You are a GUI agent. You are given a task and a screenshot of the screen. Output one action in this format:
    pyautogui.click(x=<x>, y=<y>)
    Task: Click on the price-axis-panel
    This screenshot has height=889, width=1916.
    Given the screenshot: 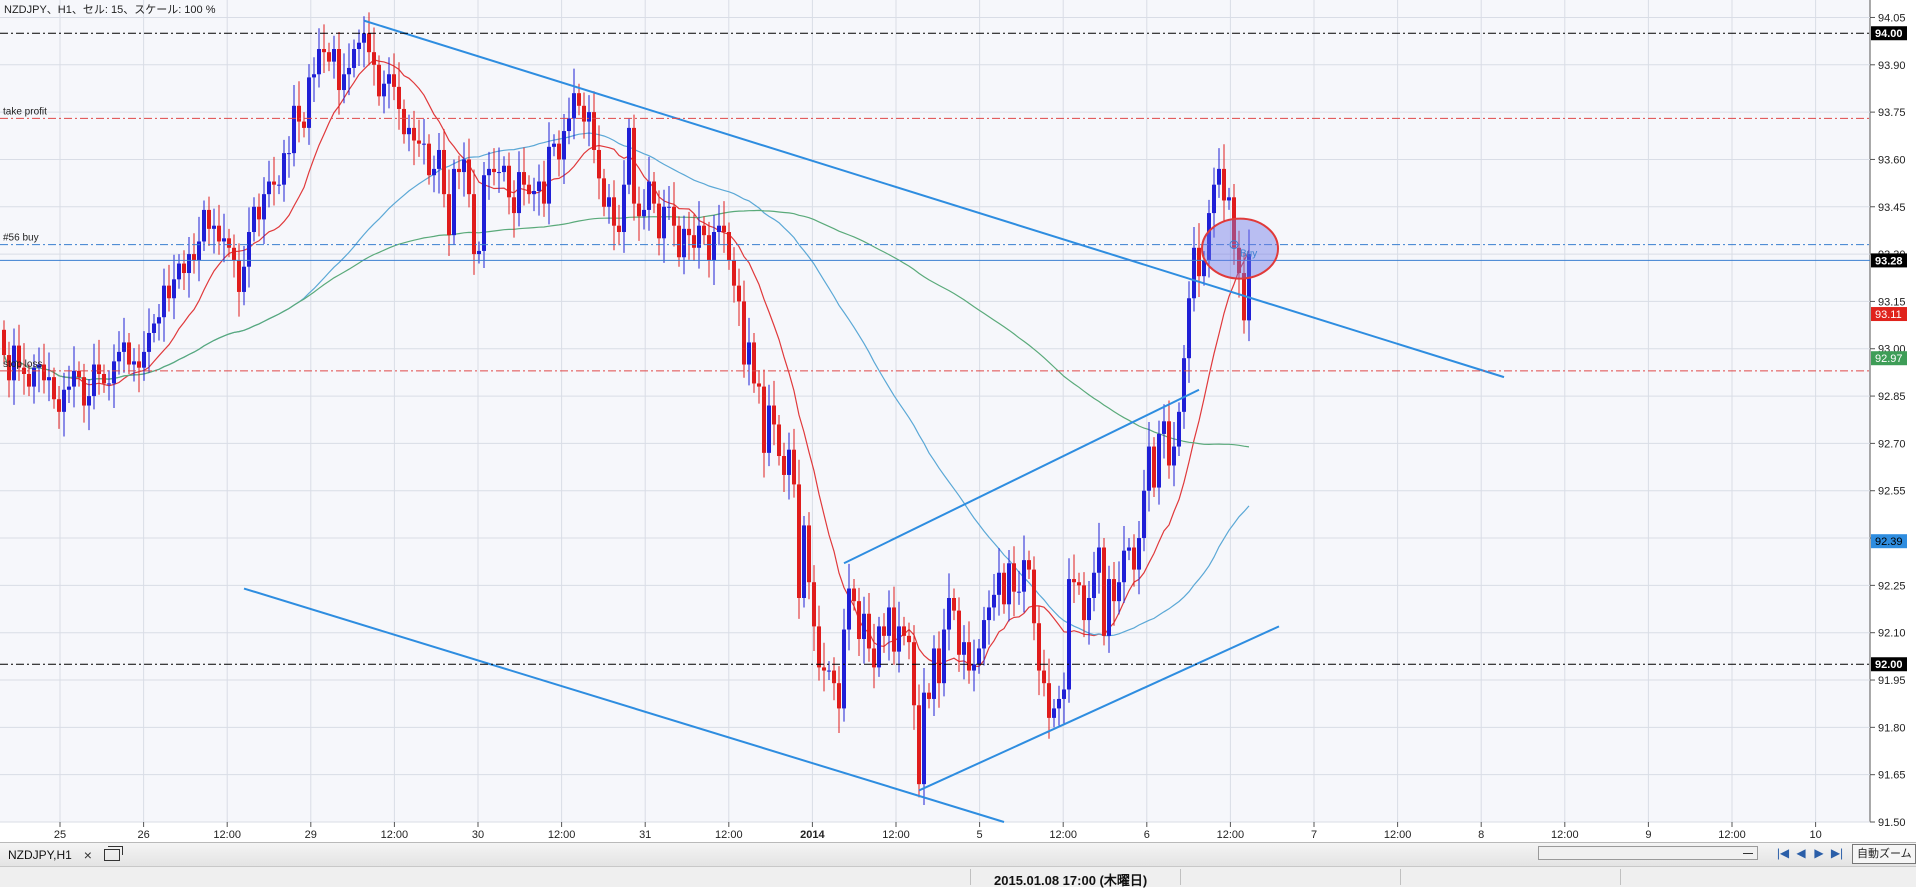 What is the action you would take?
    pyautogui.click(x=1893, y=421)
    